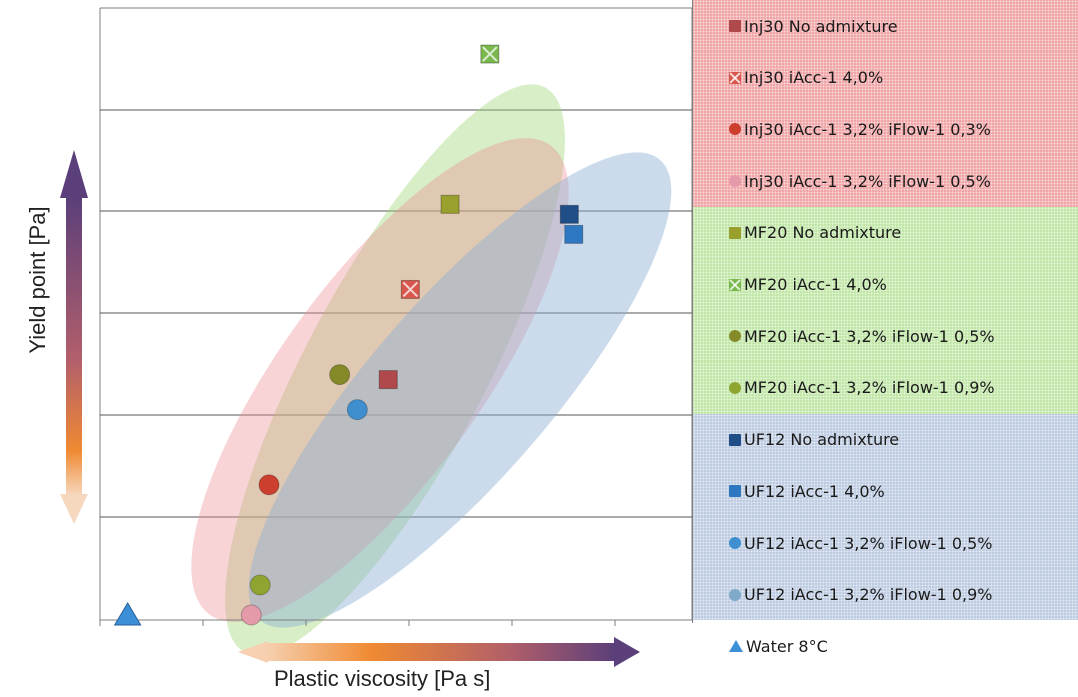 The width and height of the screenshot is (1078, 697). I want to click on legend-item: UF12 No admixture, so click(885, 439).